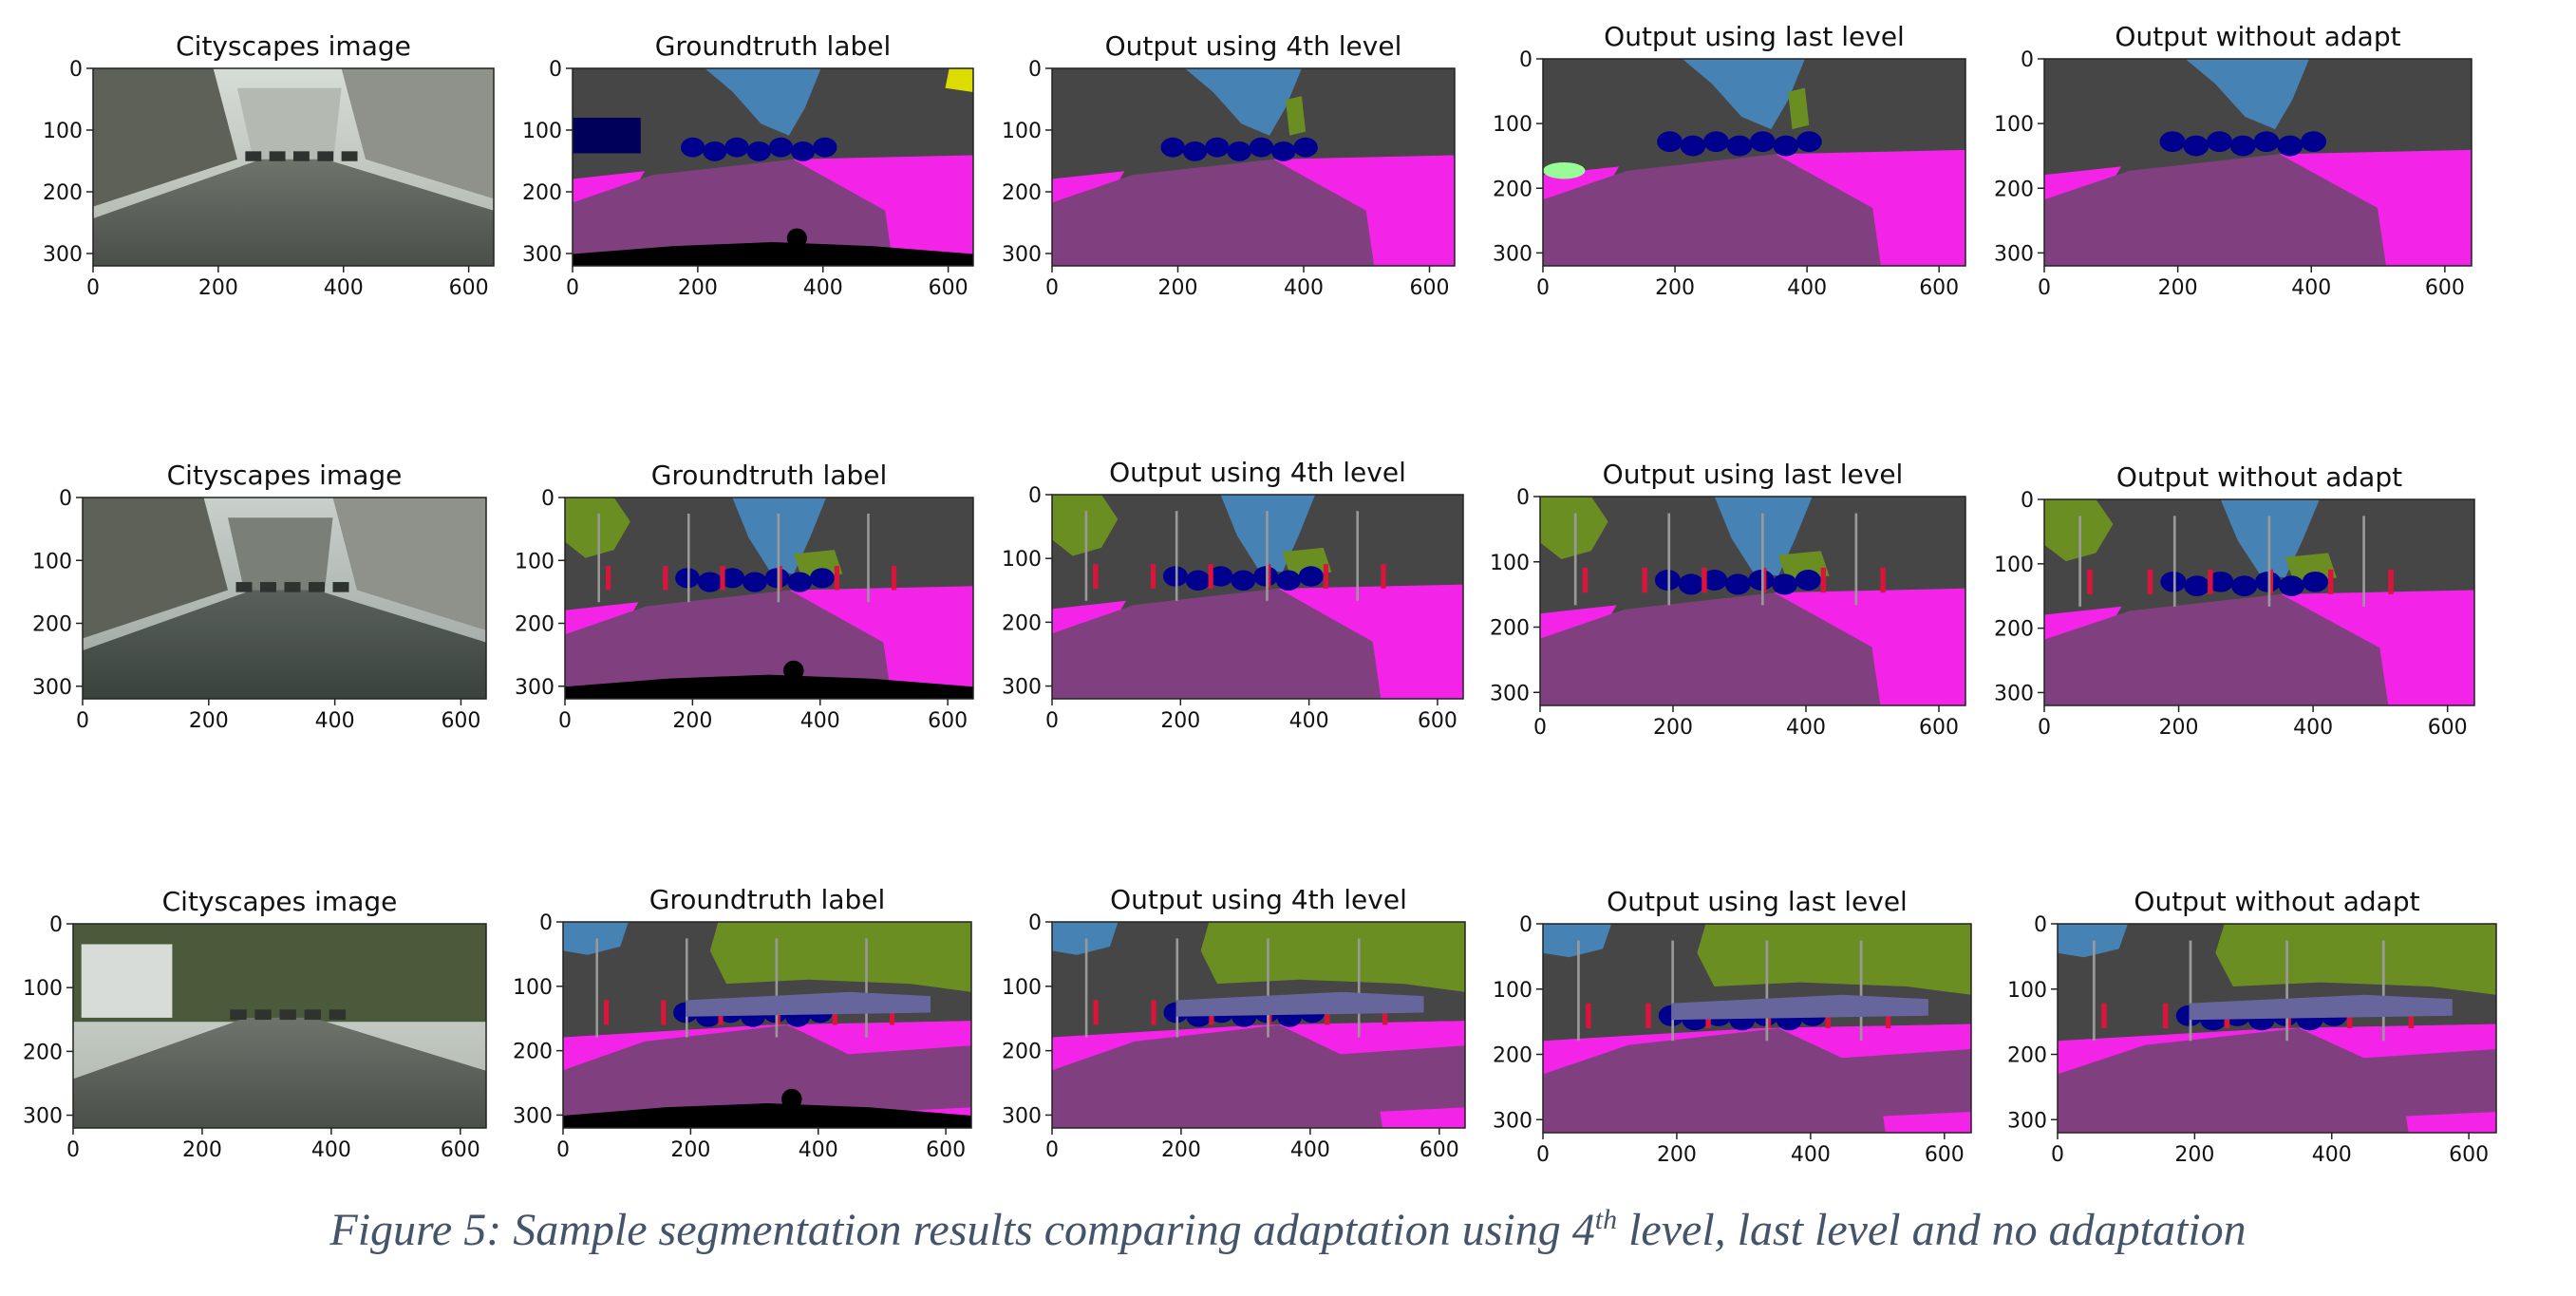 The width and height of the screenshot is (2576, 1296). What do you see at coordinates (1799, 1007) in the screenshot?
I see `wall-region` at bounding box center [1799, 1007].